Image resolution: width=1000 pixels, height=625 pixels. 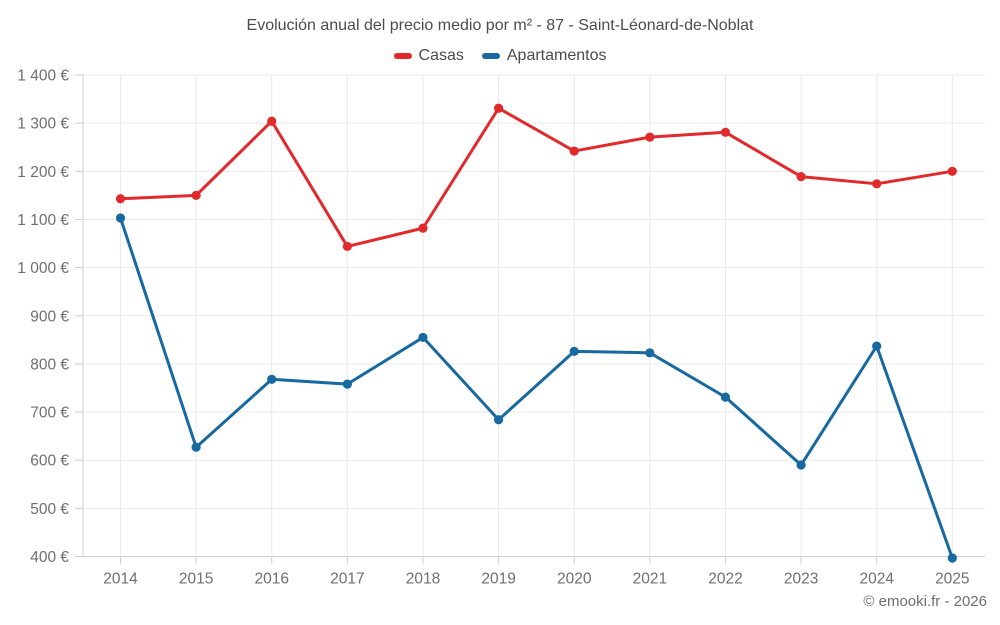 I want to click on legend-label: Casas, so click(x=441, y=55).